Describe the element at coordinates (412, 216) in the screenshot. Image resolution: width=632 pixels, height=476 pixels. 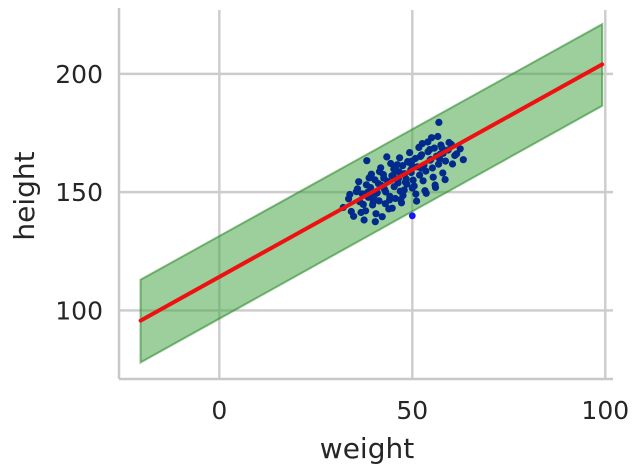
I see `scatter-point-outlier` at that location.